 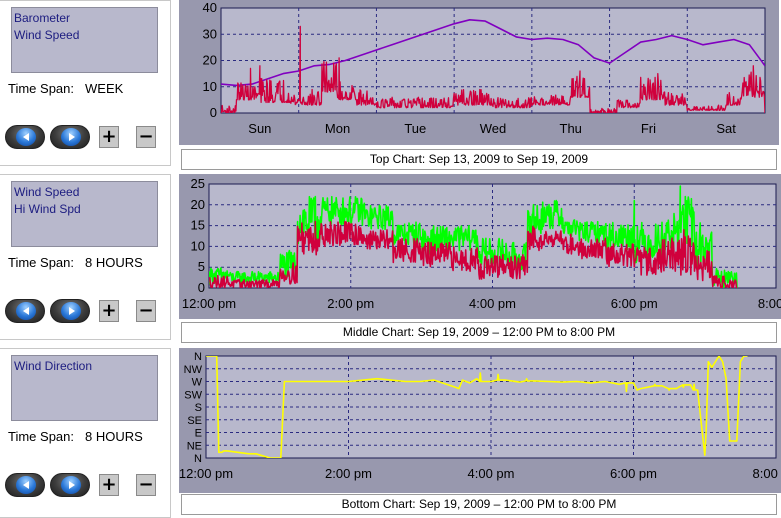 I want to click on y-tick-label: 30, so click(x=210, y=33).